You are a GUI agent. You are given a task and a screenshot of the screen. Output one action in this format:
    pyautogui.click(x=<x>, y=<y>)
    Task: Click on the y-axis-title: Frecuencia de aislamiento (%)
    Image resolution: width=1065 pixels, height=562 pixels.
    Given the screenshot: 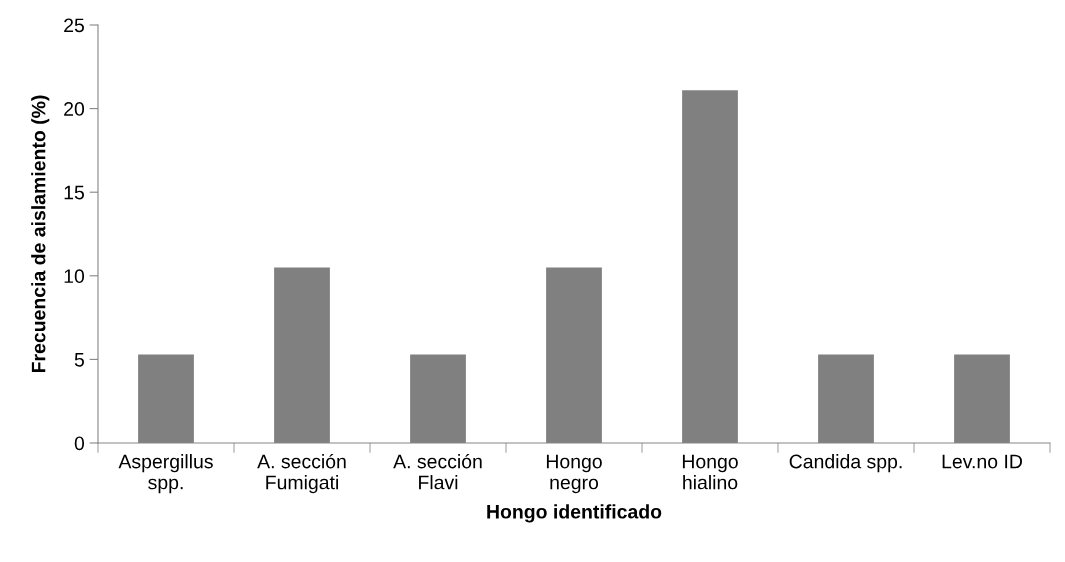 What is the action you would take?
    pyautogui.click(x=40, y=234)
    